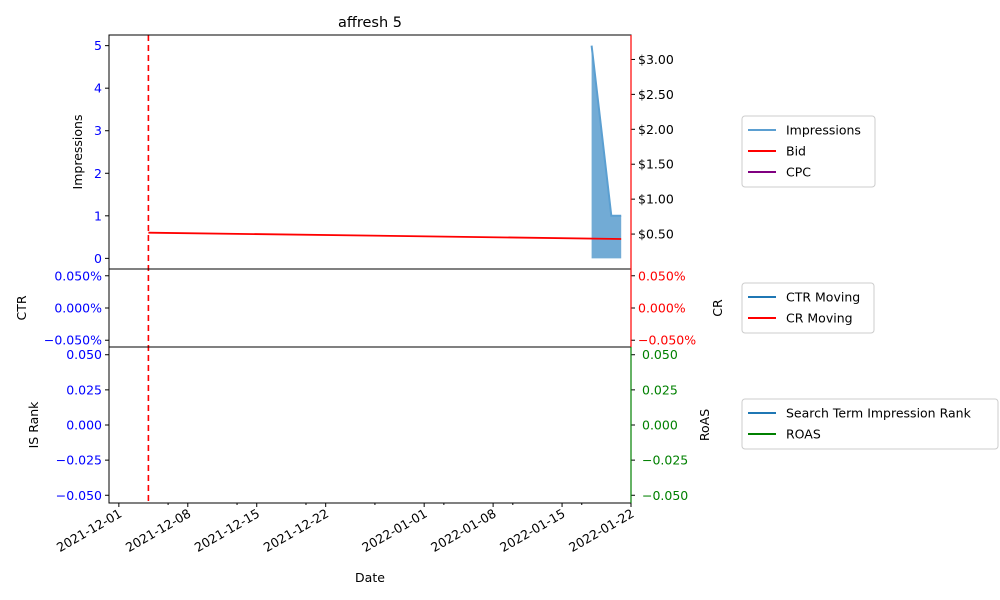 Image resolution: width=1000 pixels, height=600 pixels. What do you see at coordinates (370, 577) in the screenshot?
I see `date-axis-label: Date` at bounding box center [370, 577].